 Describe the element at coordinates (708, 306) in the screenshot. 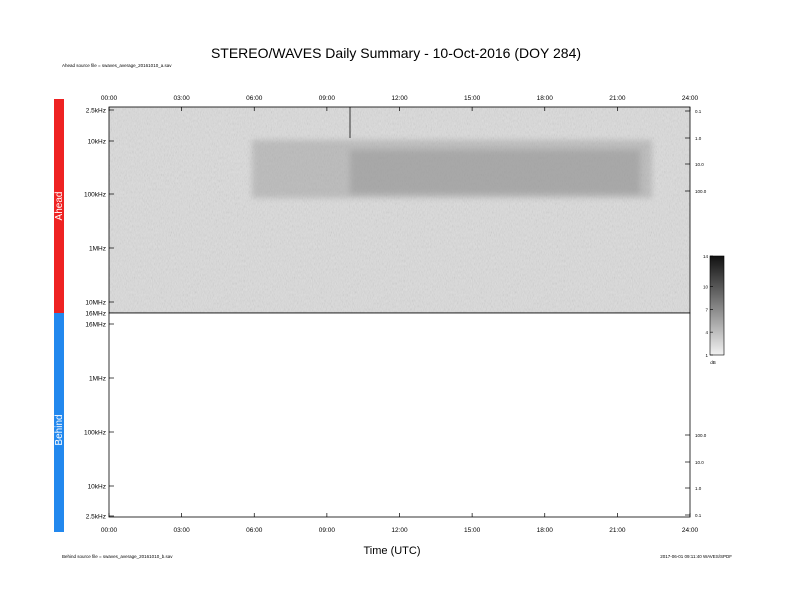

I see `colorbar-axis: 14 10 7 4 1` at that location.